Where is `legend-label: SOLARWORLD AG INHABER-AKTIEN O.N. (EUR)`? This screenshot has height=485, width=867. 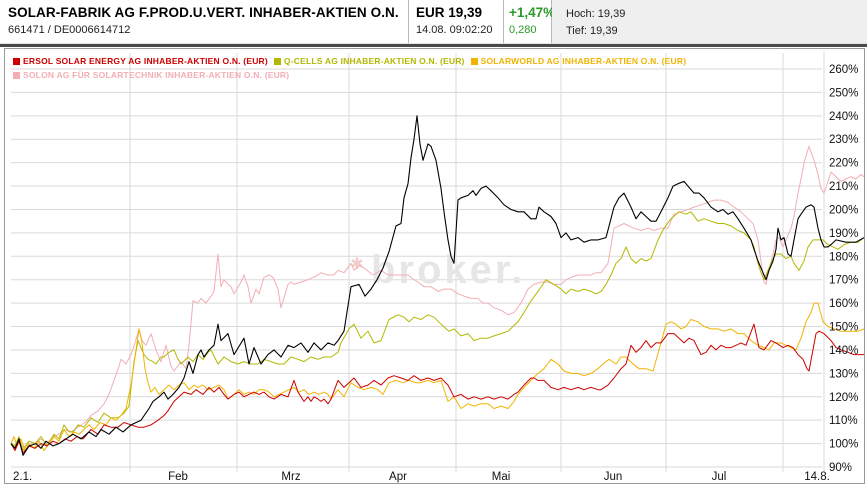 legend-label: SOLARWORLD AG INHABER-AKTIEN O.N. (EUR) is located at coordinates (583, 61).